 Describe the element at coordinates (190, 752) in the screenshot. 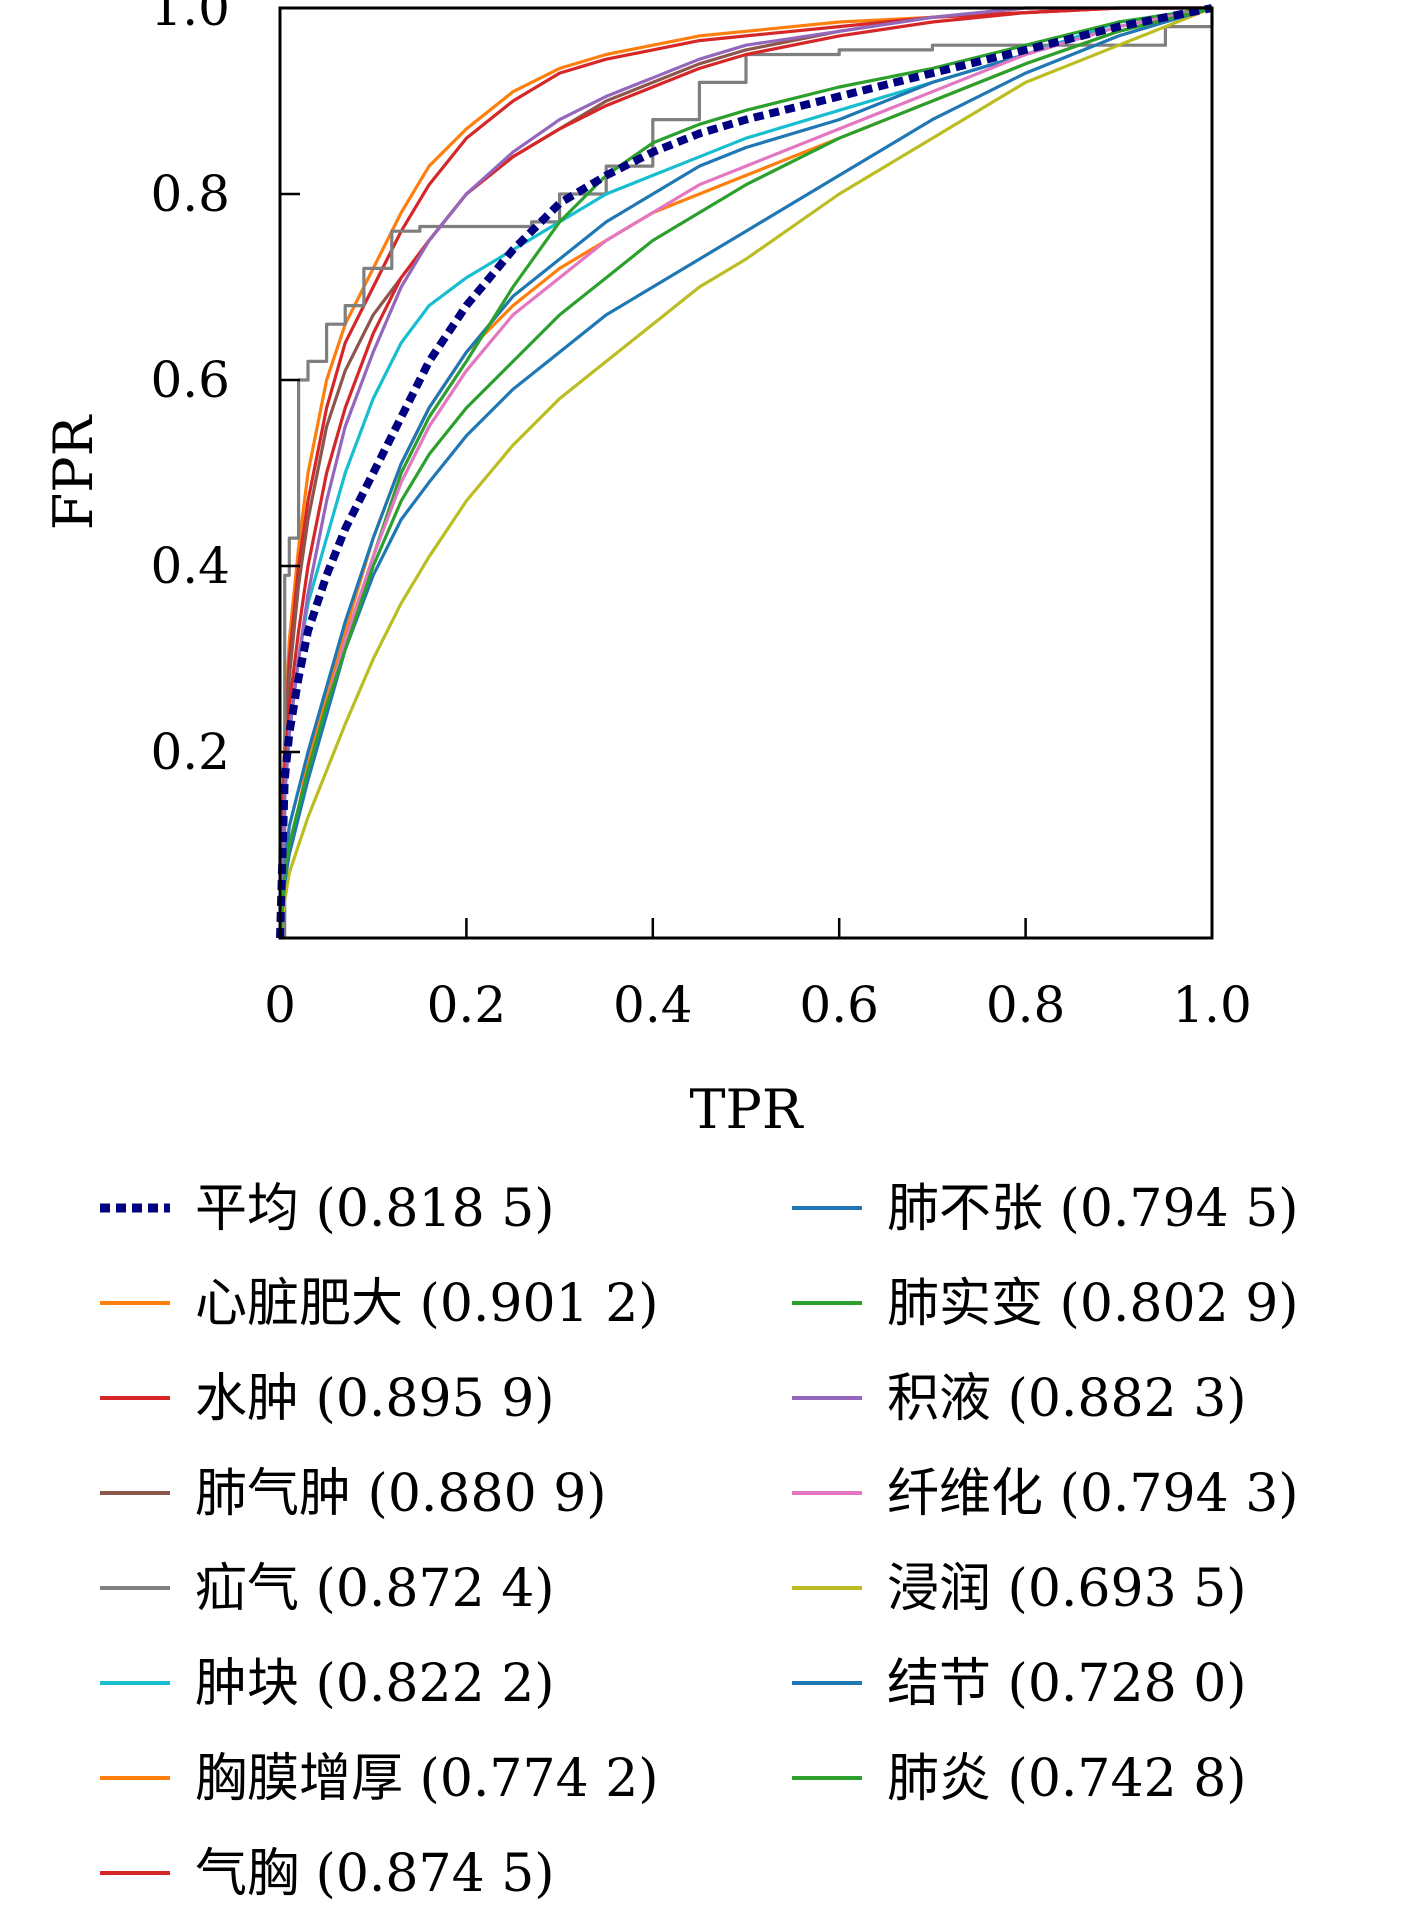

I see `y-tick-label: 0.2` at that location.